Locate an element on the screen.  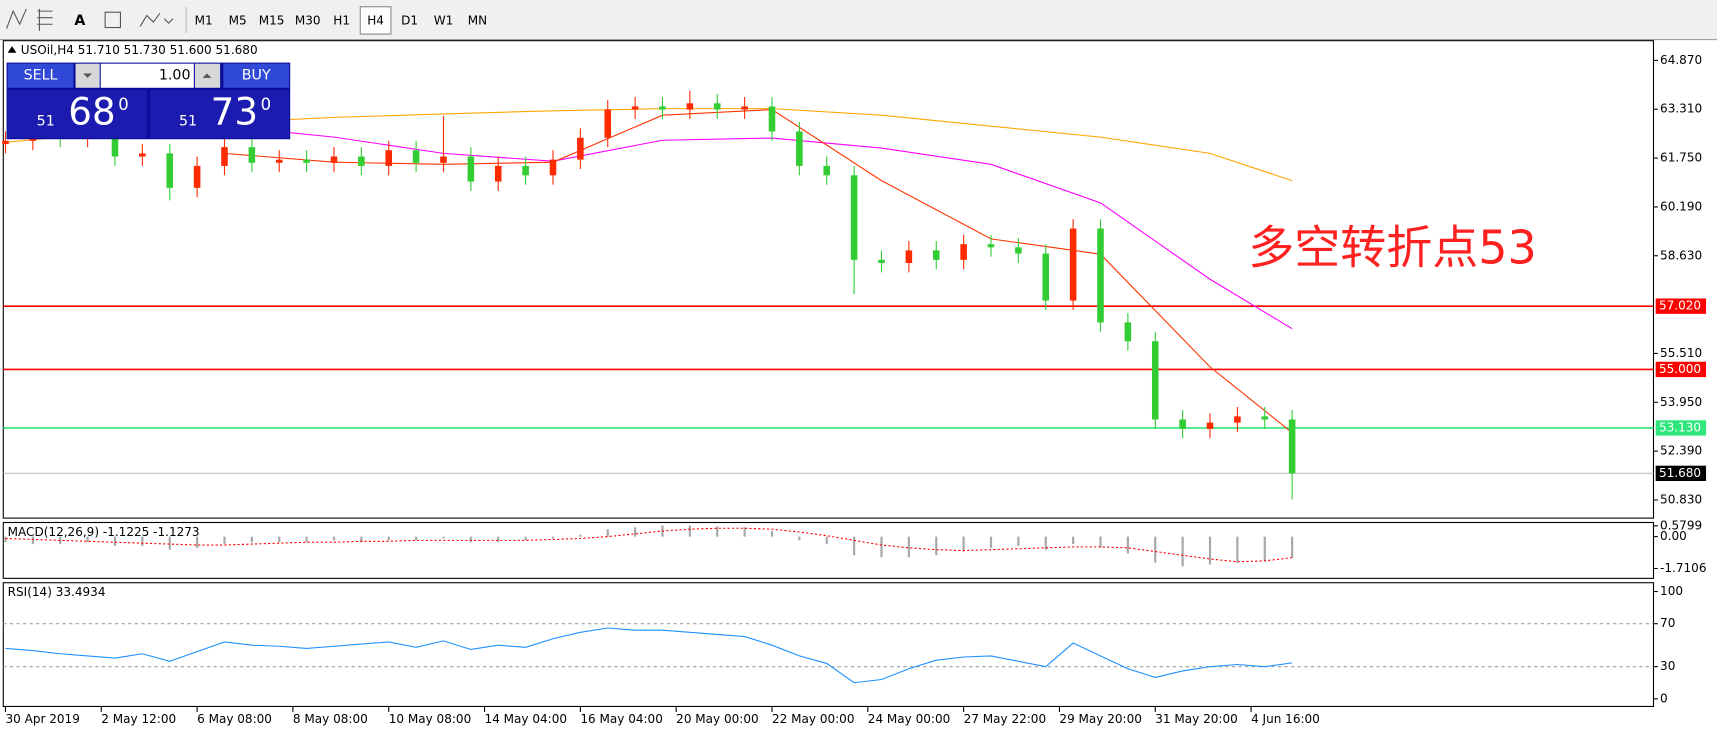
timeframe-button: H4 is located at coordinates (375, 20).